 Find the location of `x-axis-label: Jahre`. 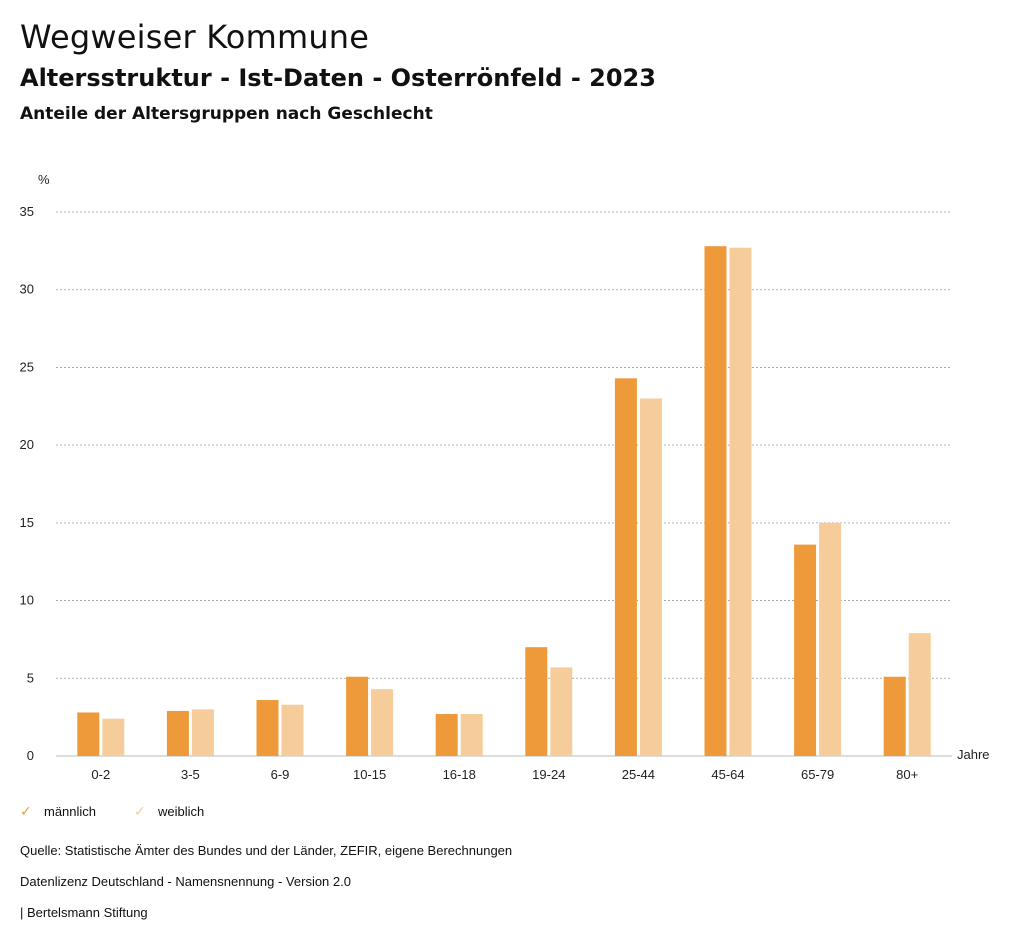

x-axis-label: Jahre is located at coordinates (973, 754).